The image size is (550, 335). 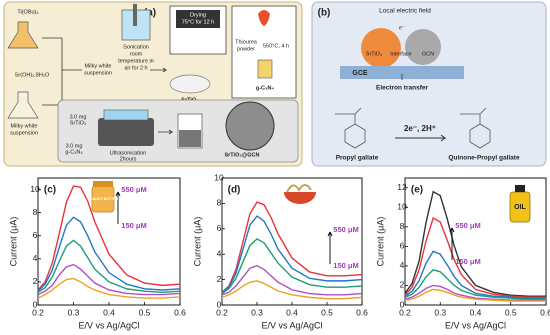 I want to click on text: Sonication, so click(x=136, y=47).